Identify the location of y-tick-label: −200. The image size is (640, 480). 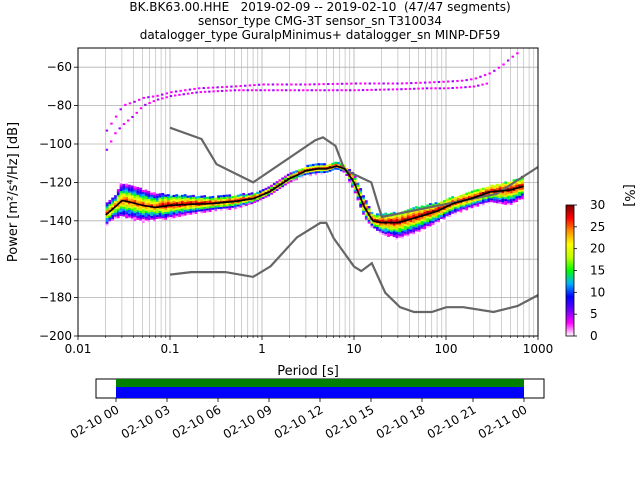
(55, 336).